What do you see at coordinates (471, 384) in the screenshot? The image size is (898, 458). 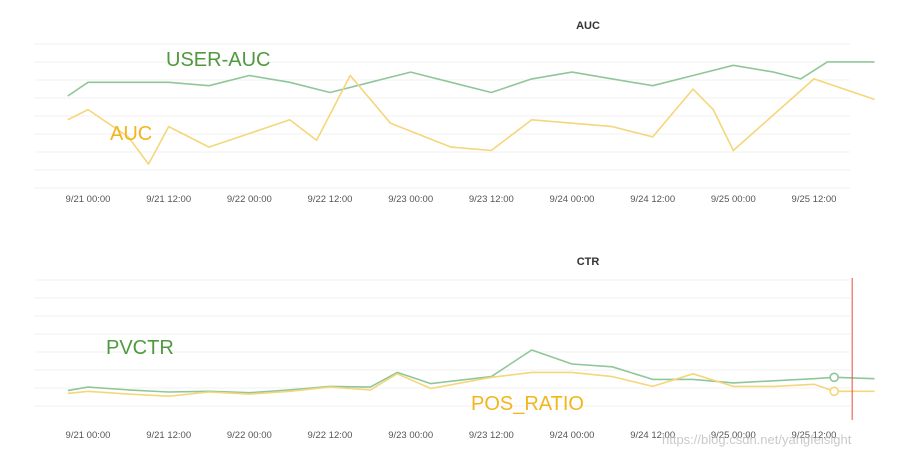 I see `series-line-pos_ratio` at bounding box center [471, 384].